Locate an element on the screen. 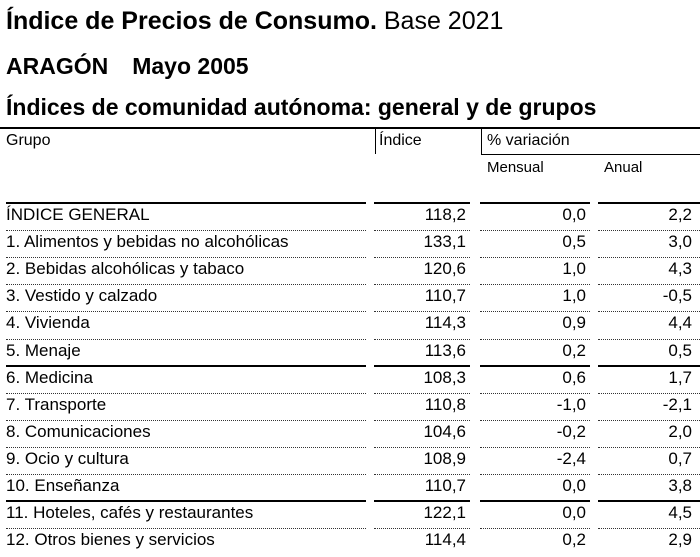 Image resolution: width=700 pixels, height=557 pixels. region-label: ARAGÓN is located at coordinates (57, 66).